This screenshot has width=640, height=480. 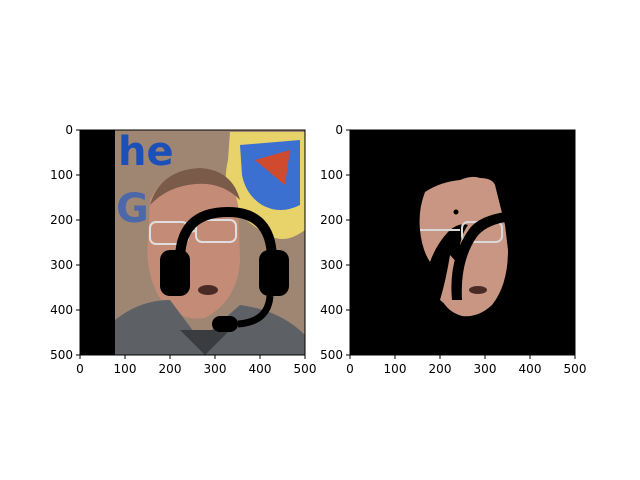 What do you see at coordinates (224, 269) in the screenshot?
I see `headset-icon` at bounding box center [224, 269].